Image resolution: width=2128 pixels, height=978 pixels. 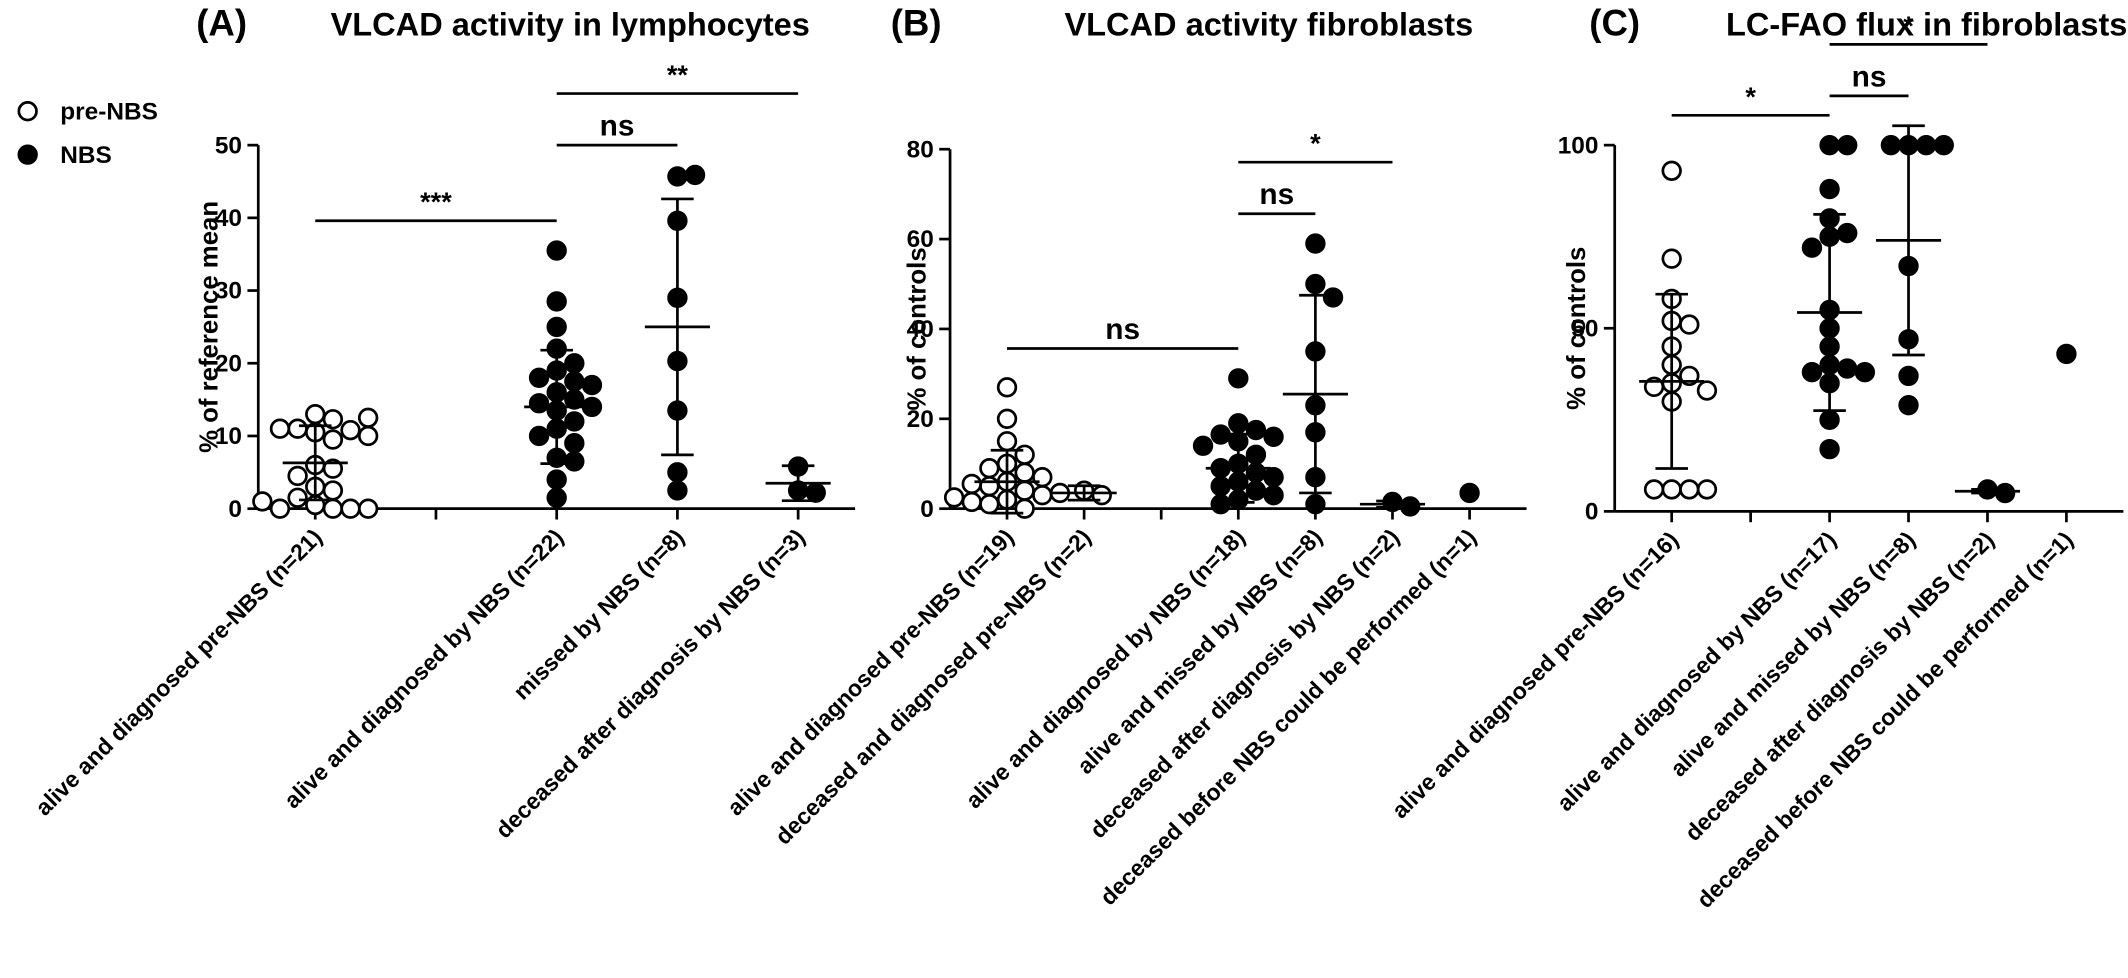 What do you see at coordinates (228, 291) in the screenshot?
I see `y-tick-label: 30` at bounding box center [228, 291].